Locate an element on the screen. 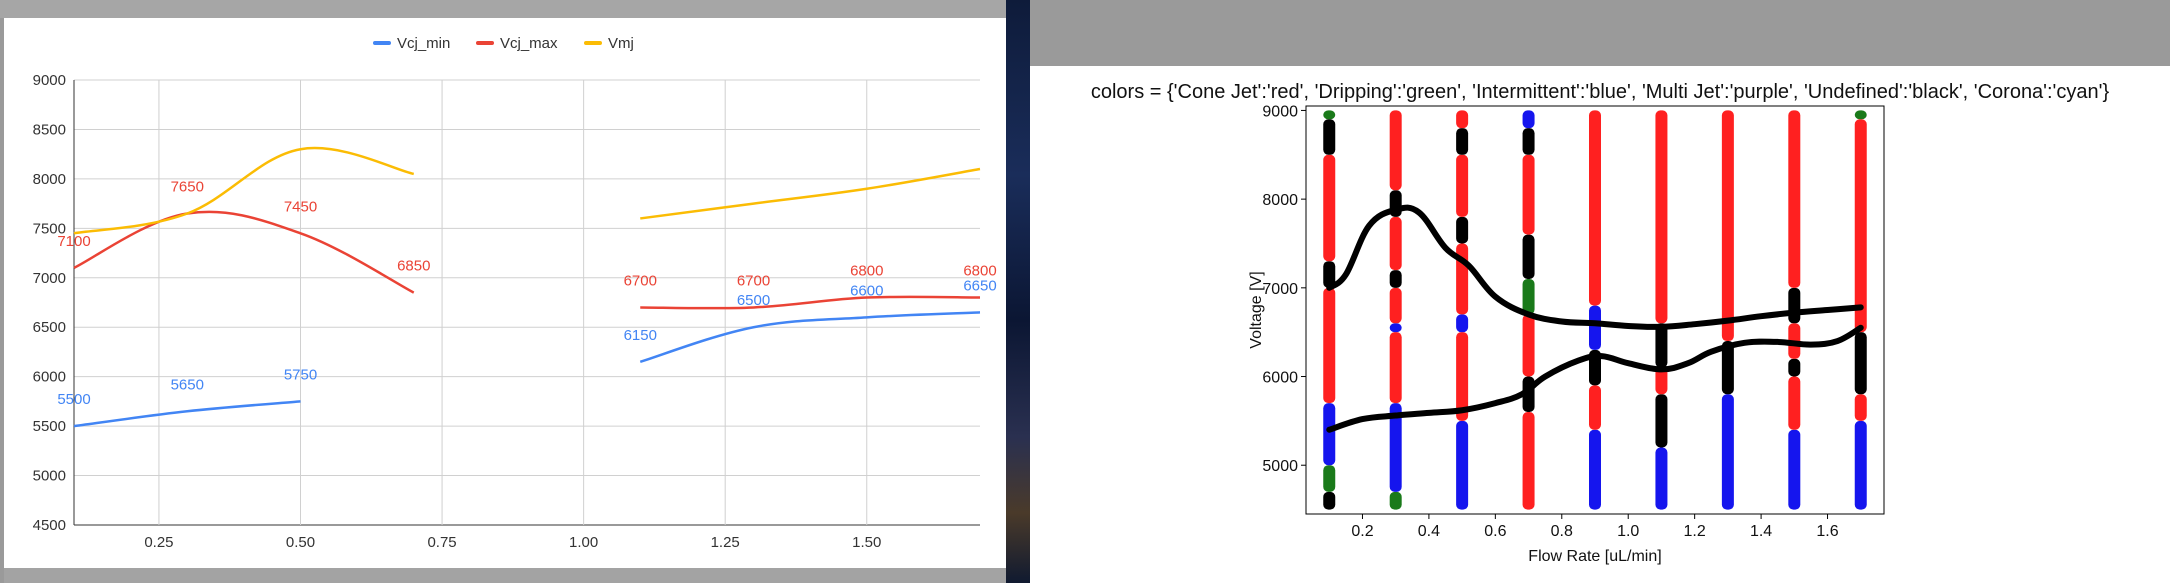 The width and height of the screenshot is (2170, 583). boundary-line is located at coordinates (1595, 378).